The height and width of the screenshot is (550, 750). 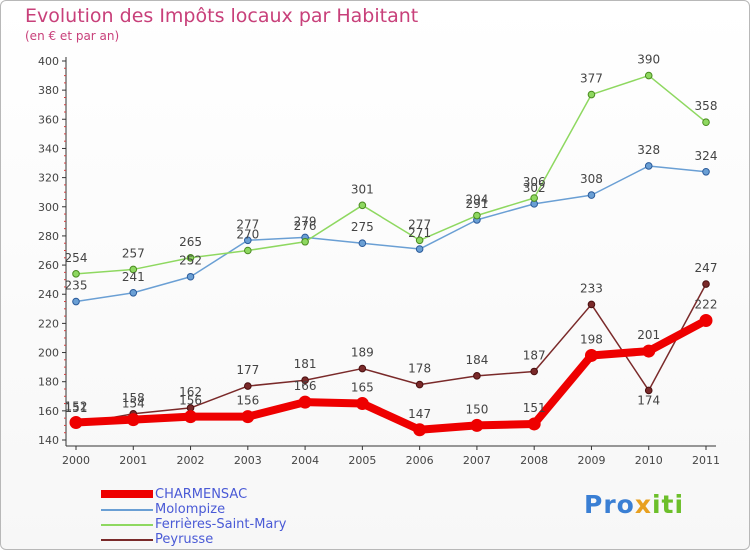 I want to click on y-tick-label: 380, so click(x=48, y=90).